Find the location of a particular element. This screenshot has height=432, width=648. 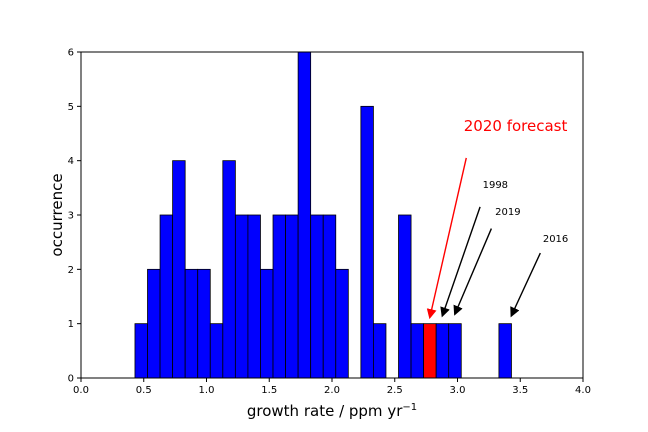

histogram-bar-highlight is located at coordinates (430, 351).